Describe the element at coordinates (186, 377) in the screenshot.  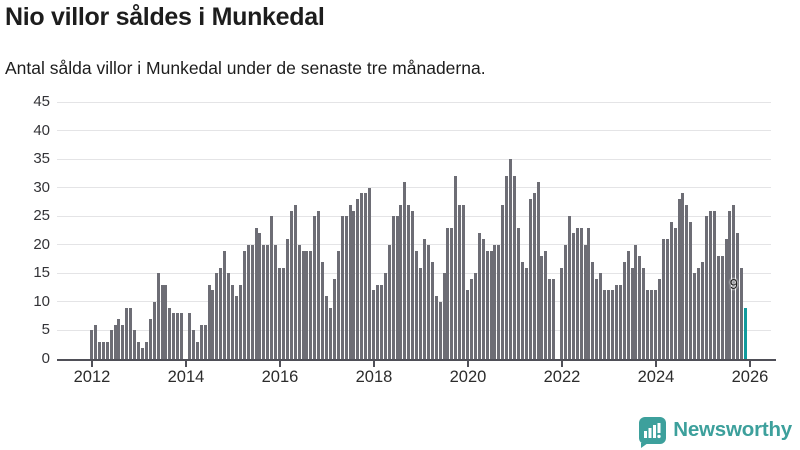
I see `x-tick-label: 2014` at that location.